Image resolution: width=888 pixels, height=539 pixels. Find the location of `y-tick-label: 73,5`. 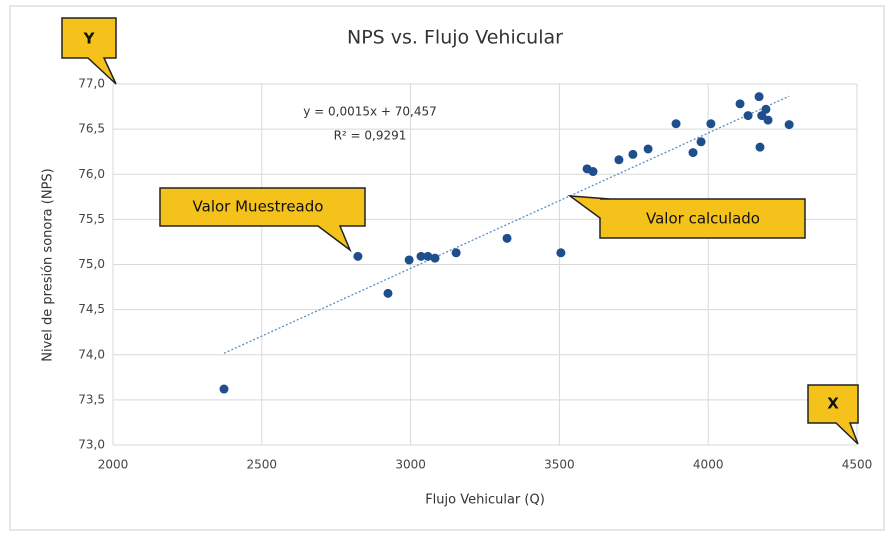

y-tick-label: 73,5 is located at coordinates (91, 399).